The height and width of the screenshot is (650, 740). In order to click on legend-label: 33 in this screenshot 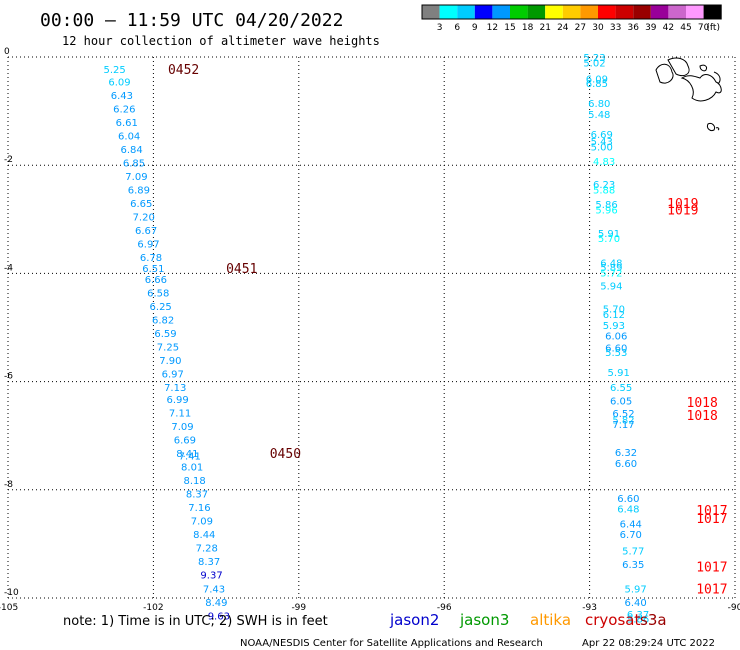, I will do `click(615, 28)`.